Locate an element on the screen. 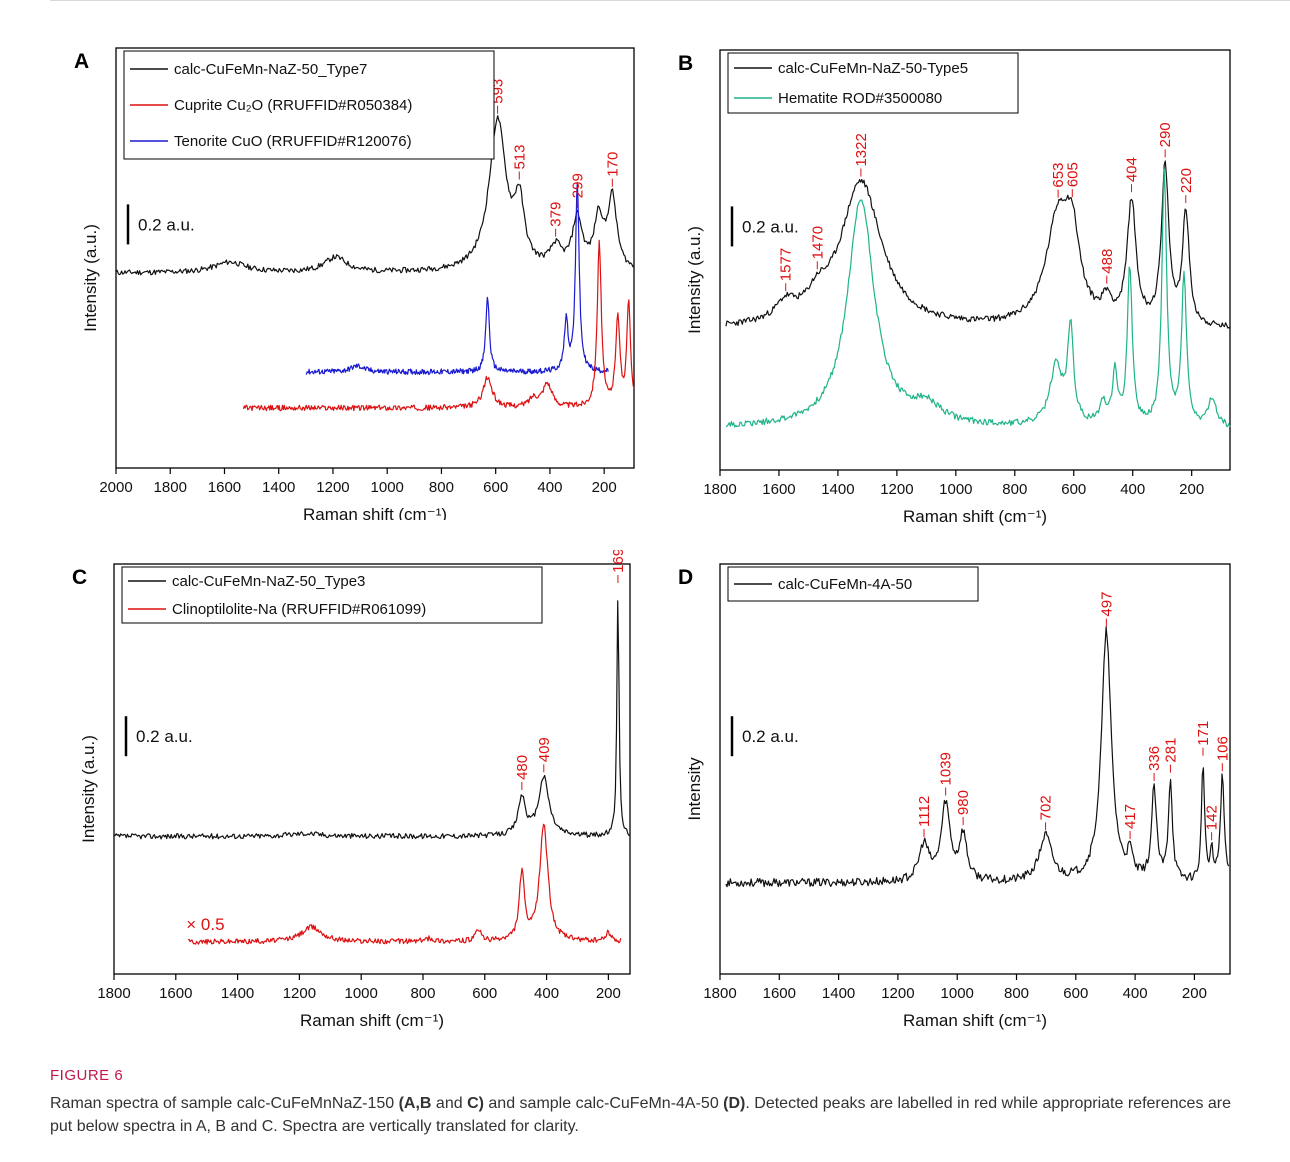  panel-letter: A is located at coordinates (81, 61).